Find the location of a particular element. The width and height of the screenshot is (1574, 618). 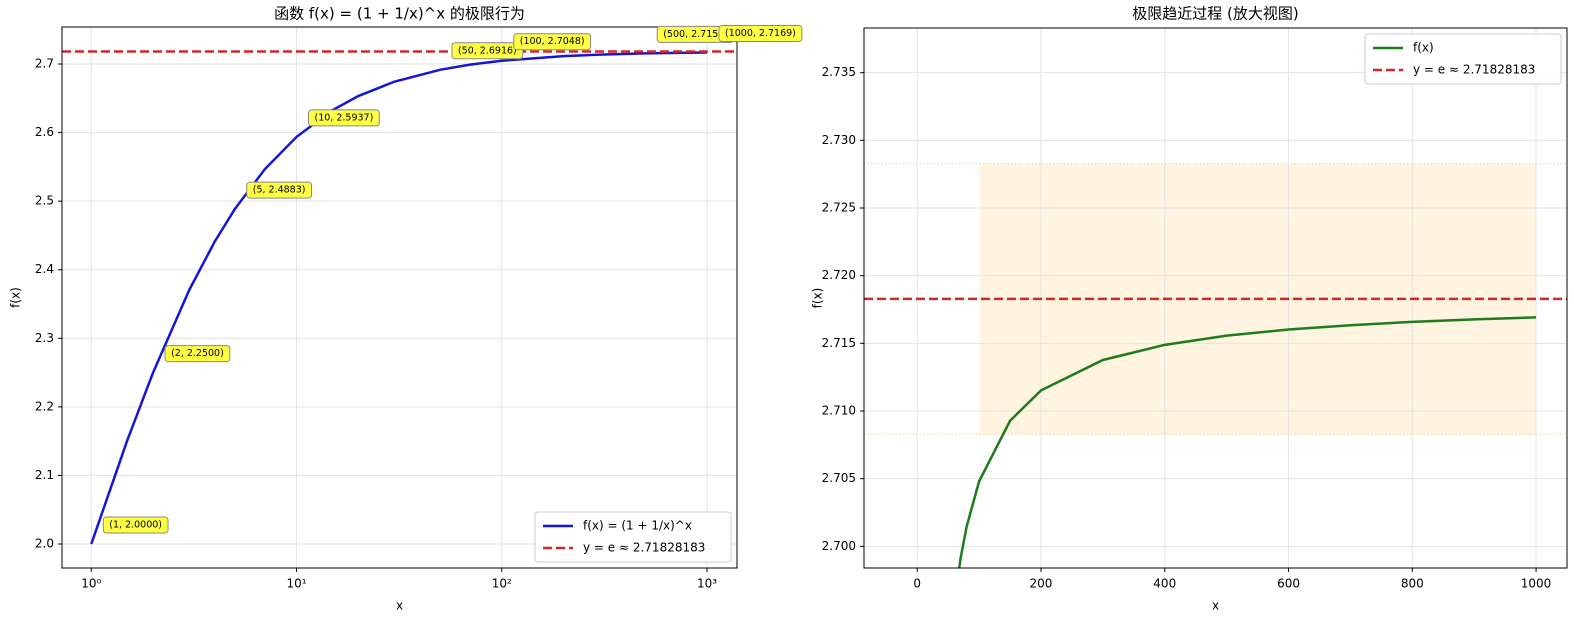

y-tick-label: 2.4 is located at coordinates (44, 269).